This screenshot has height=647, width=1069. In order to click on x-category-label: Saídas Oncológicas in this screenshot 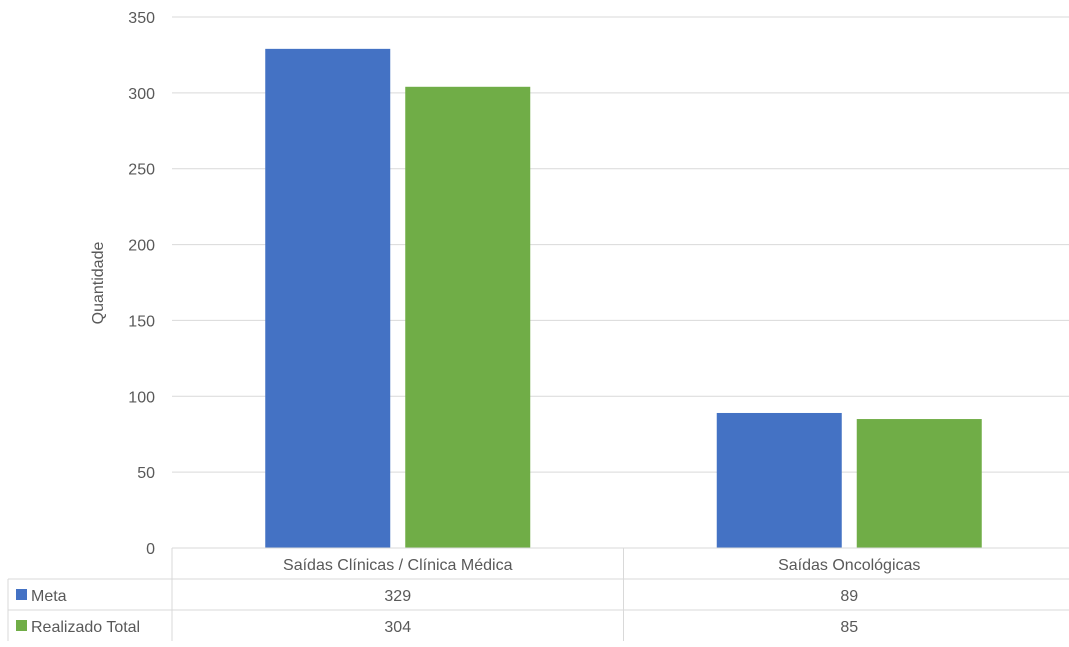, I will do `click(849, 565)`.